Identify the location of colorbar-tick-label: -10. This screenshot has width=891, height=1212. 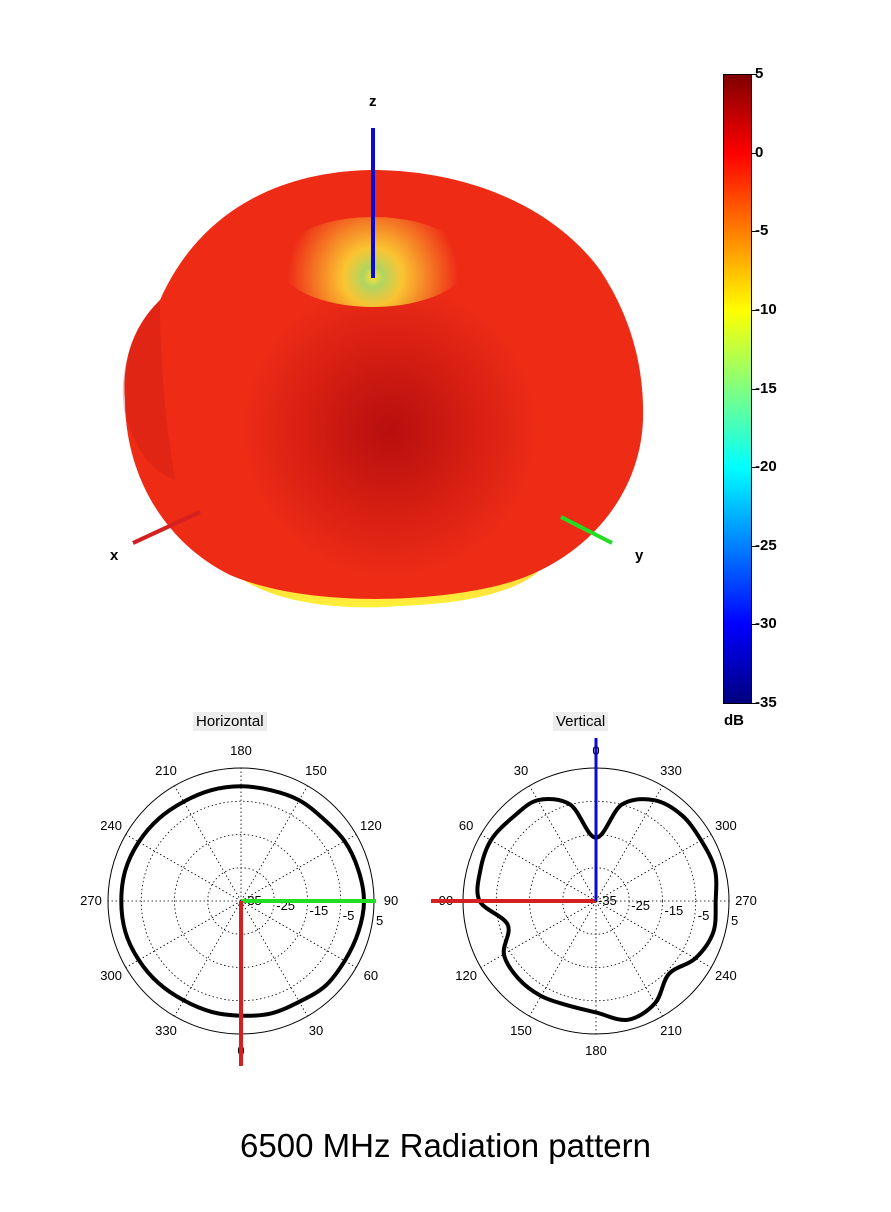
(766, 309).